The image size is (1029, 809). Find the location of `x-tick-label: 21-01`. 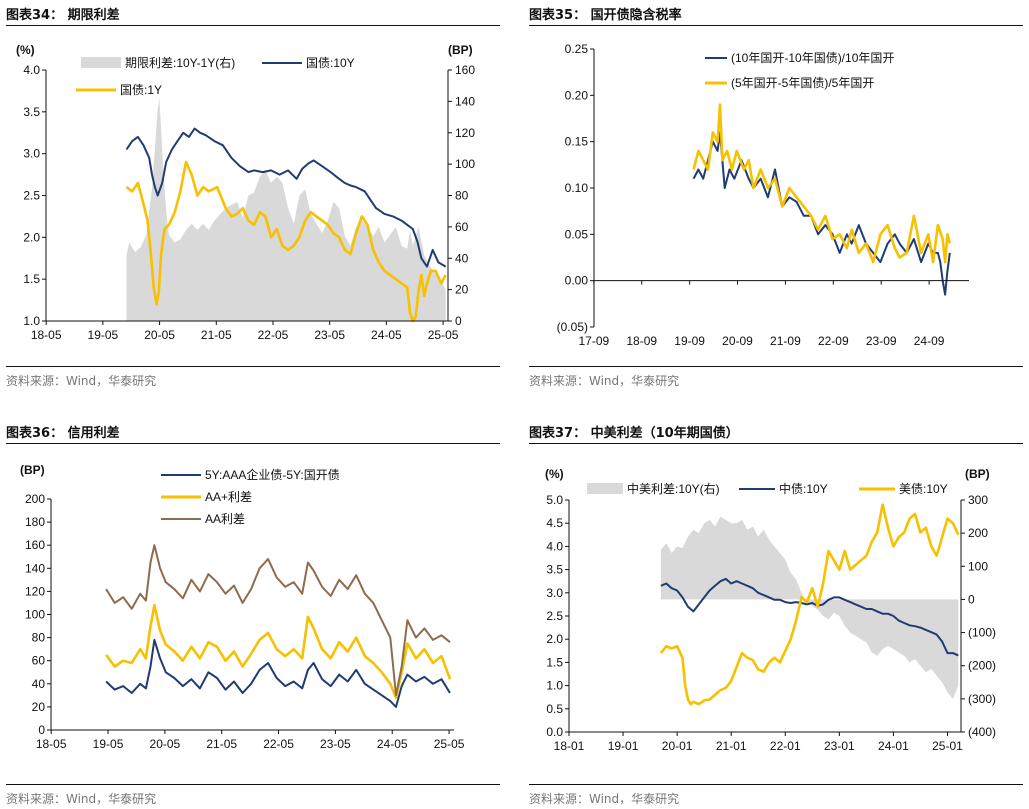

x-tick-label: 21-01 is located at coordinates (731, 746).